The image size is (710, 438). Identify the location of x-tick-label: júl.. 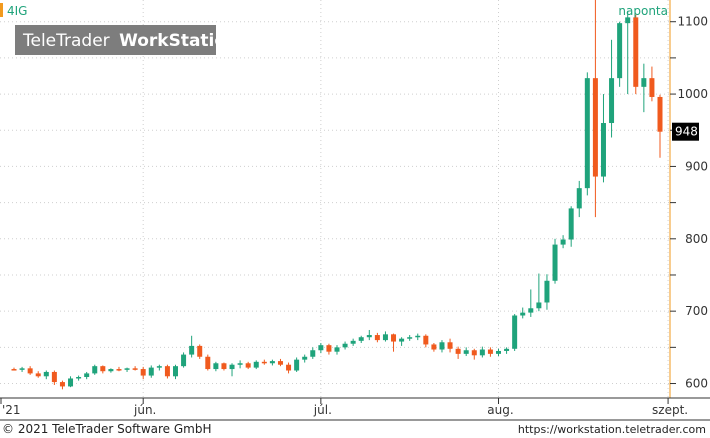
(322, 410).